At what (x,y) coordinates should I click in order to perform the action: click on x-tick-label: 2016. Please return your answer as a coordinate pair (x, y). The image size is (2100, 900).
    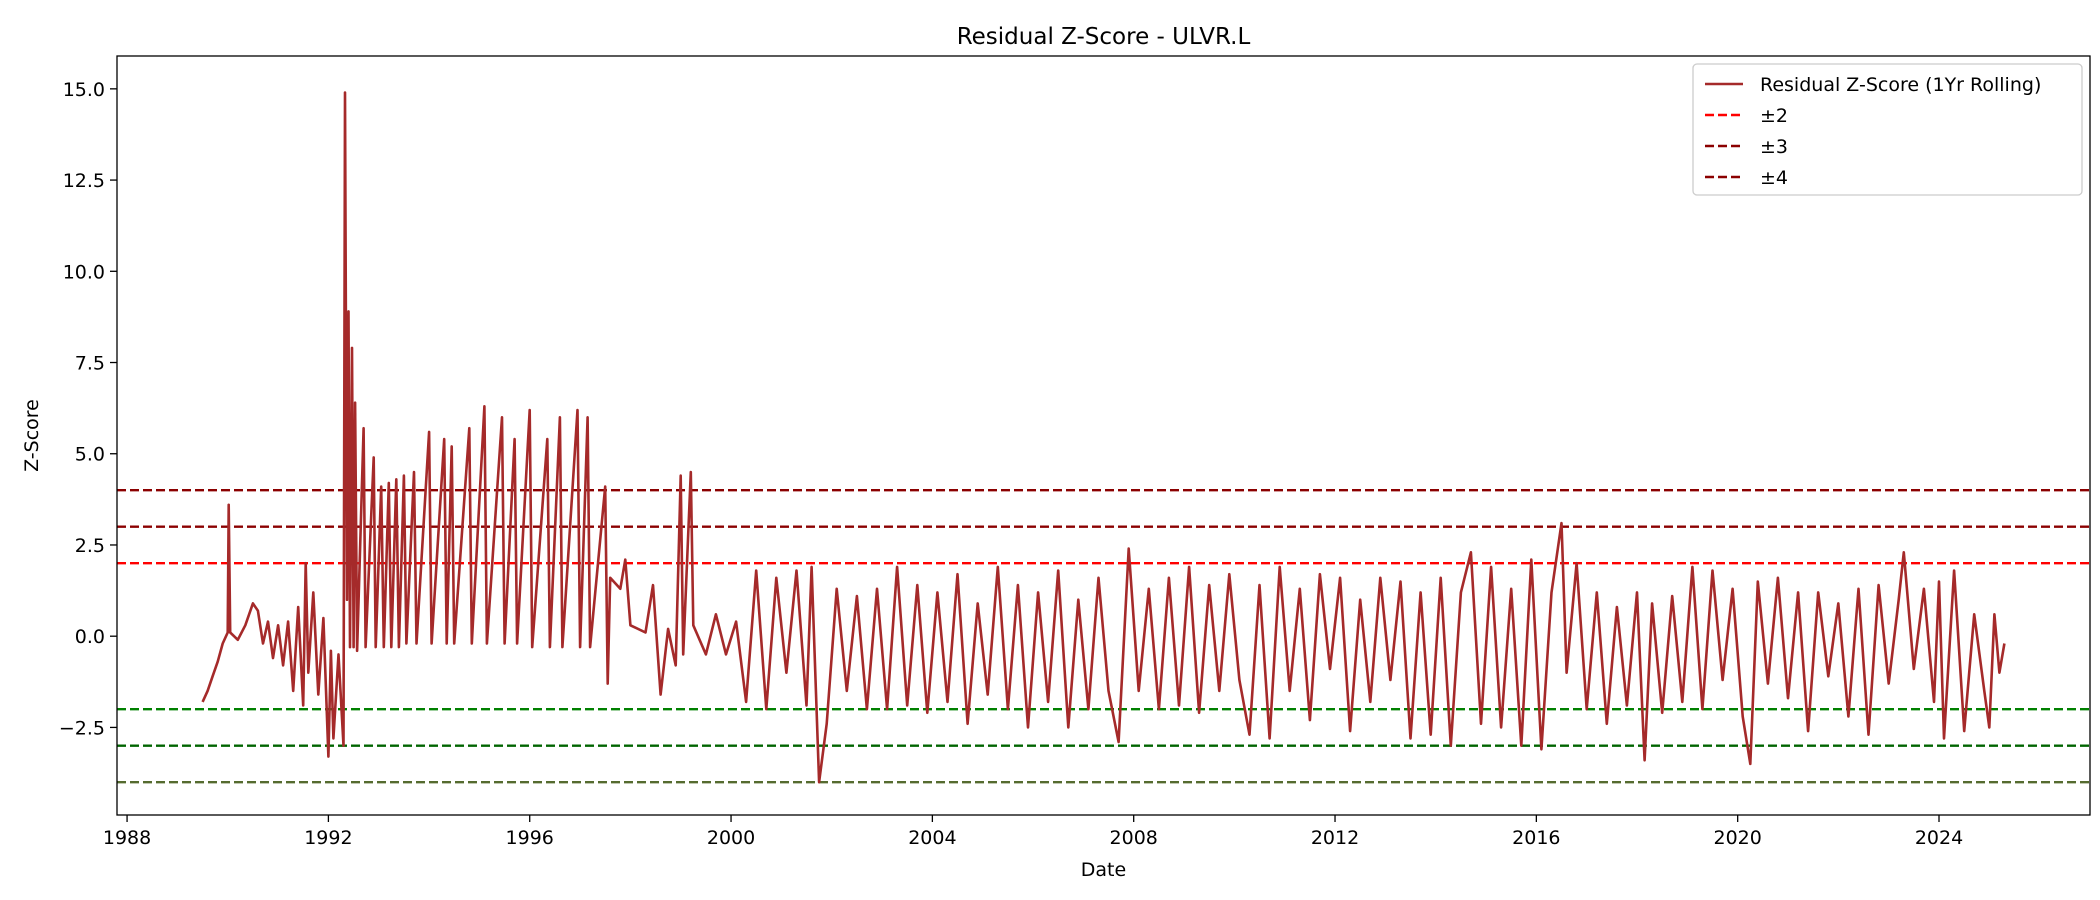
    Looking at the image, I should click on (1536, 838).